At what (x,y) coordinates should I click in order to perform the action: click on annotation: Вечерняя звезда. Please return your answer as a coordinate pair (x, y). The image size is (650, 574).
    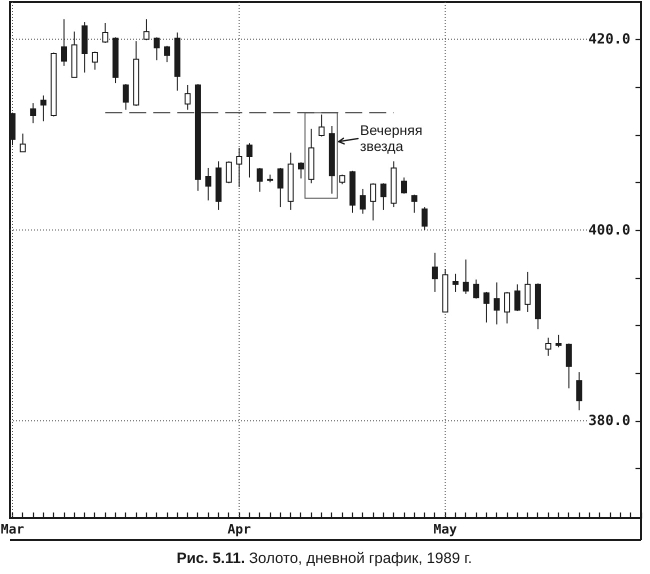
    Looking at the image, I should click on (391, 138).